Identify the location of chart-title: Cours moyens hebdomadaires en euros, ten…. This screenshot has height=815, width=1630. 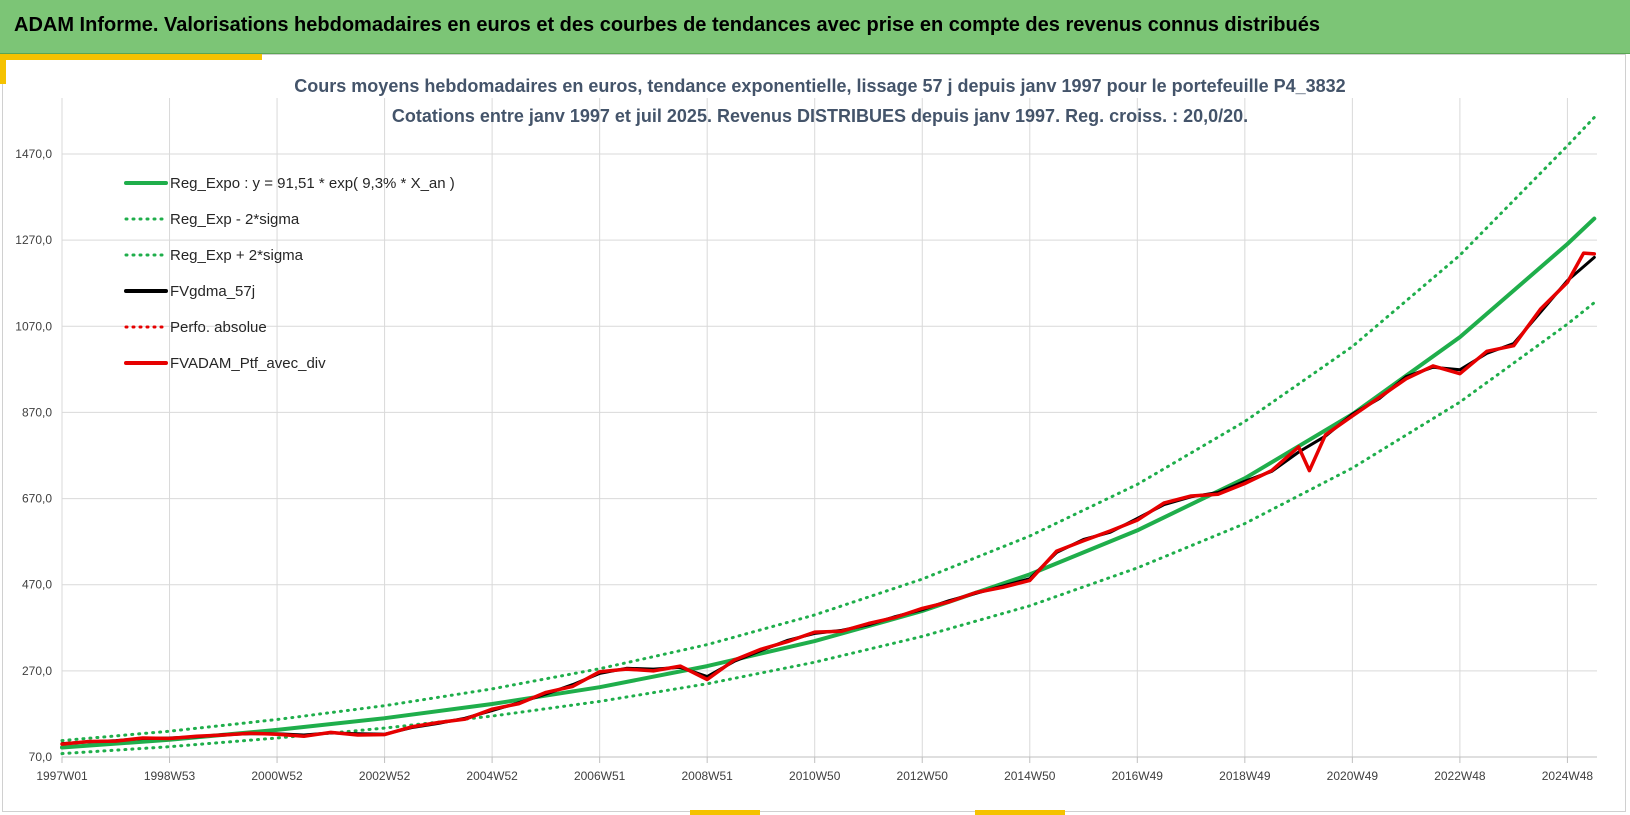
(819, 86).